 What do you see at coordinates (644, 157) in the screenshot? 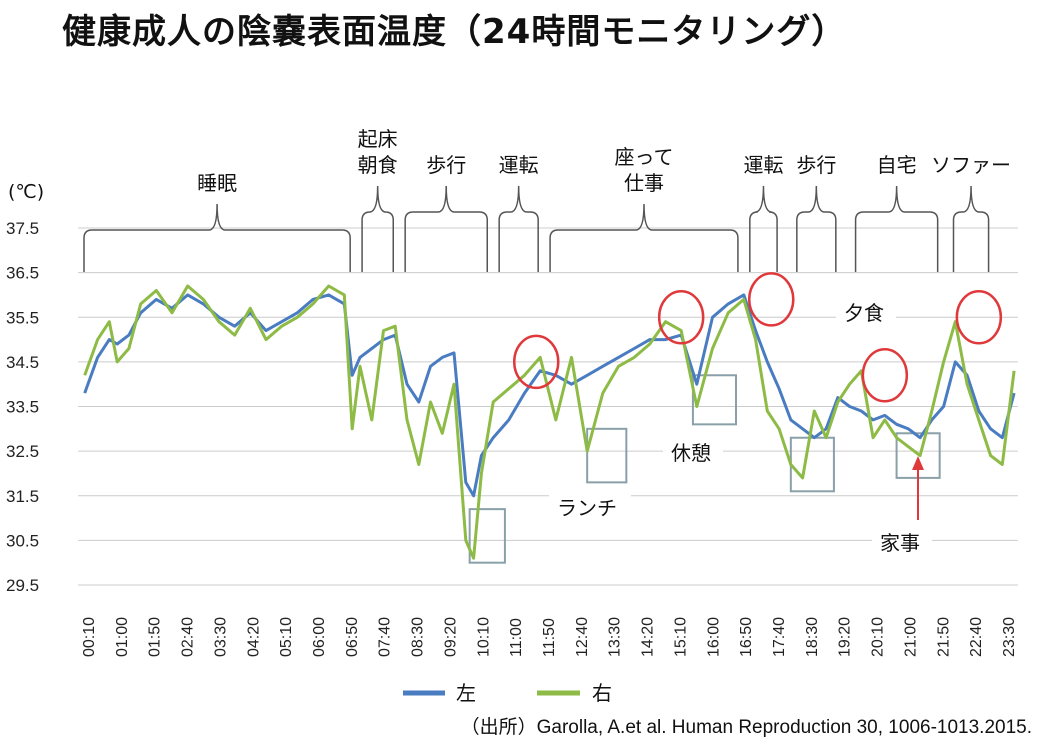
I see `activity-label: 座って` at bounding box center [644, 157].